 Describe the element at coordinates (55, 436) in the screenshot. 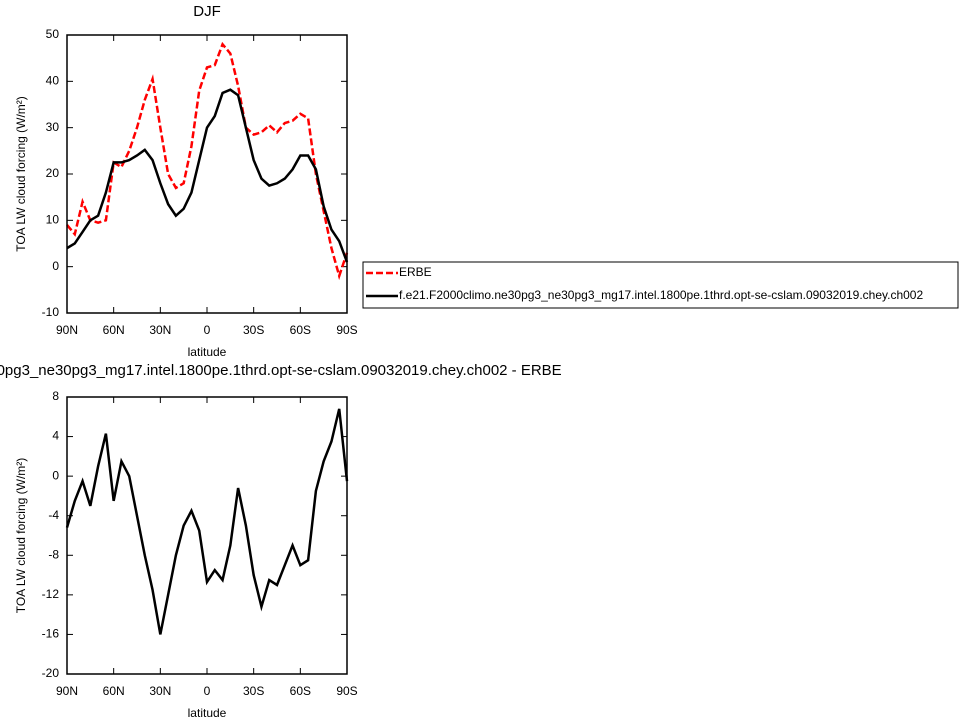

I see `y-tick-label: 4` at that location.